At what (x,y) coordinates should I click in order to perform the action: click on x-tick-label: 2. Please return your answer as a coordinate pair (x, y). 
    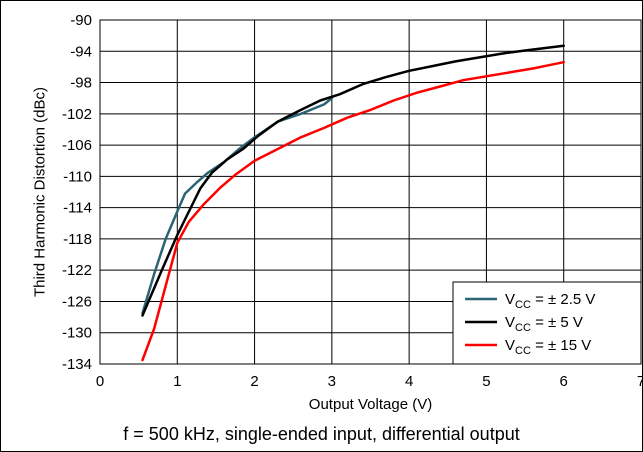
    Looking at the image, I should click on (254, 381).